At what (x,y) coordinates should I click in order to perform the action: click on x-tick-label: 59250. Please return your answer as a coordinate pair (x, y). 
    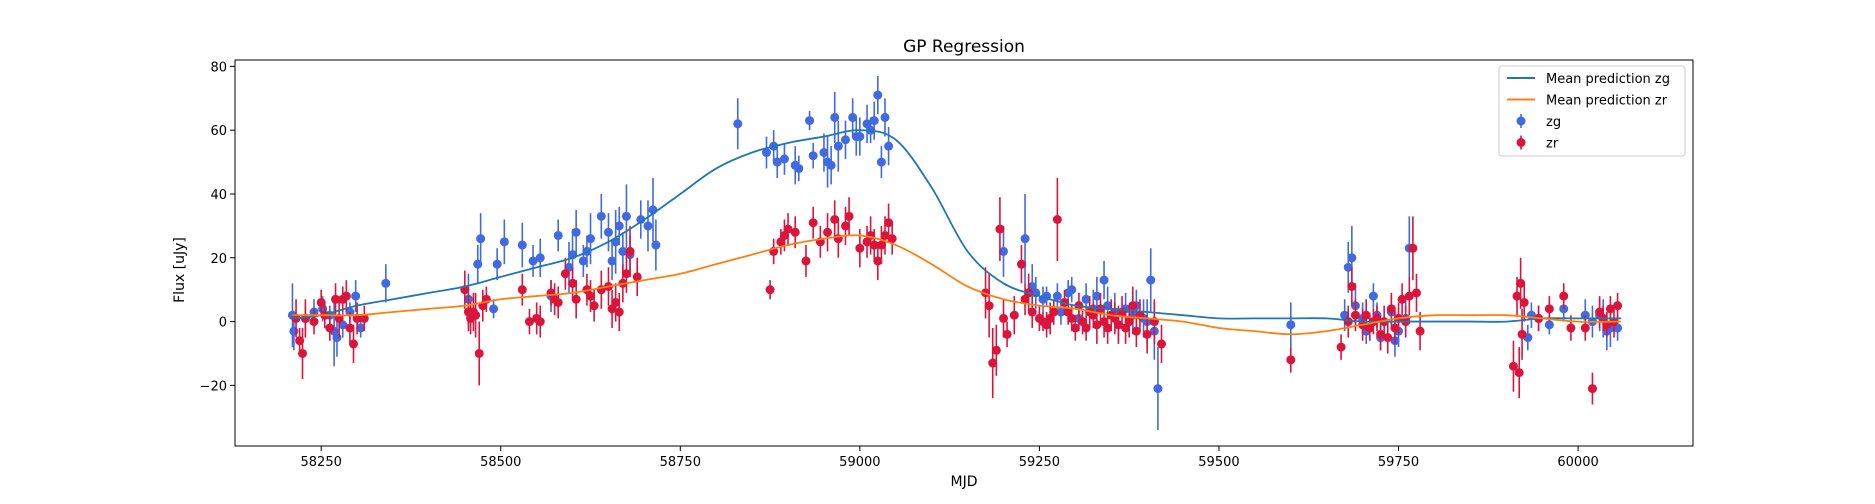
    Looking at the image, I should click on (1039, 462).